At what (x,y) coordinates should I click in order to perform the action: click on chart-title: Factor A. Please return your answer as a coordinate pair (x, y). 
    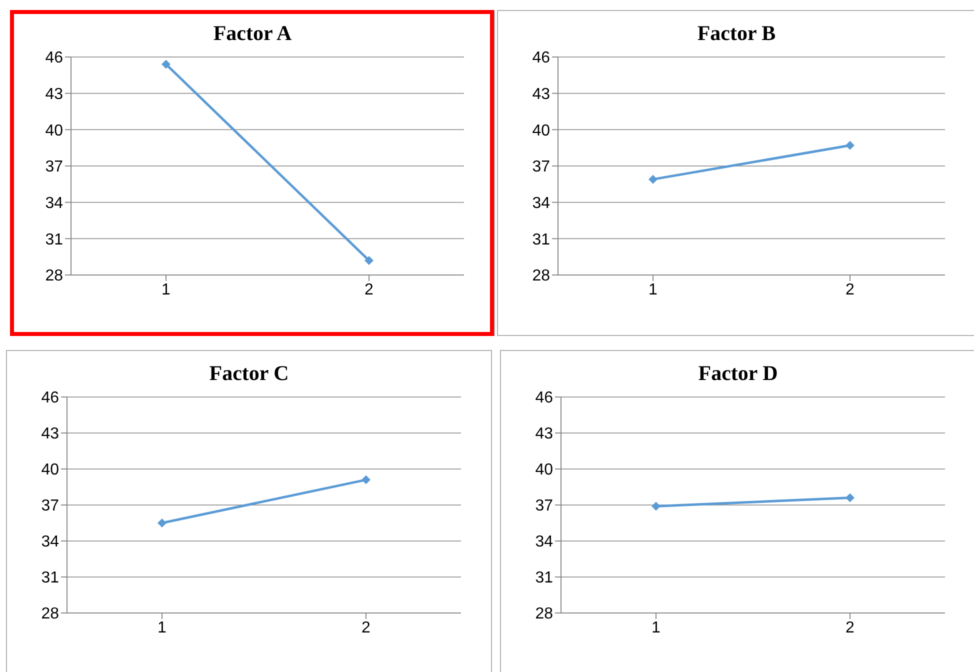
    Looking at the image, I should click on (252, 34).